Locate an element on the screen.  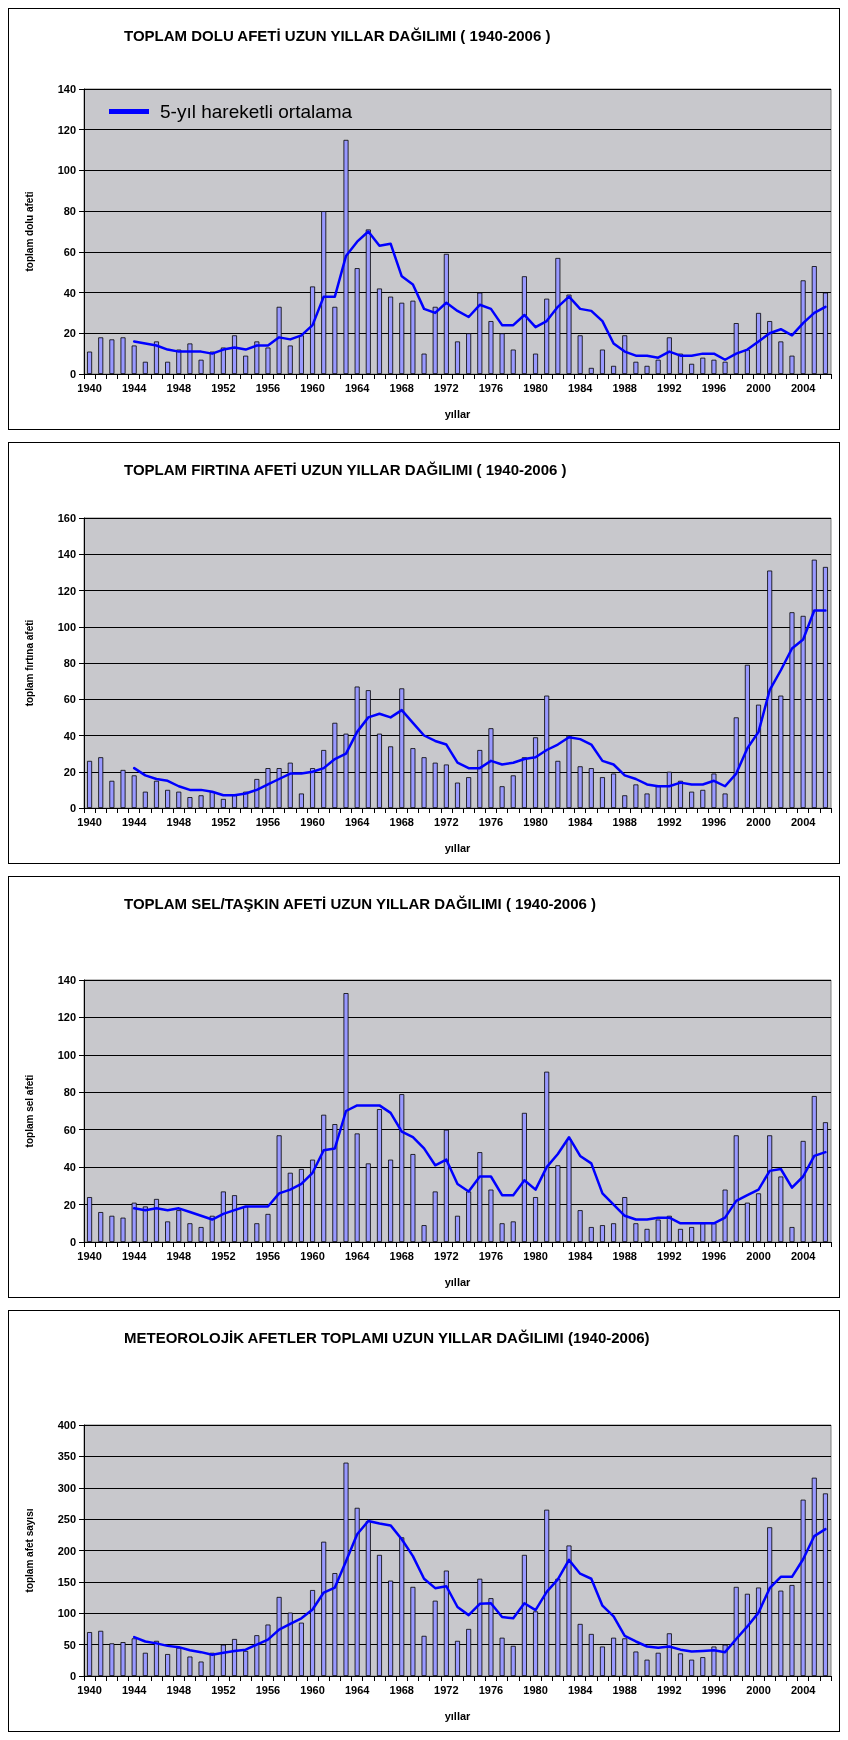
line-series is located at coordinates (479, 1587).